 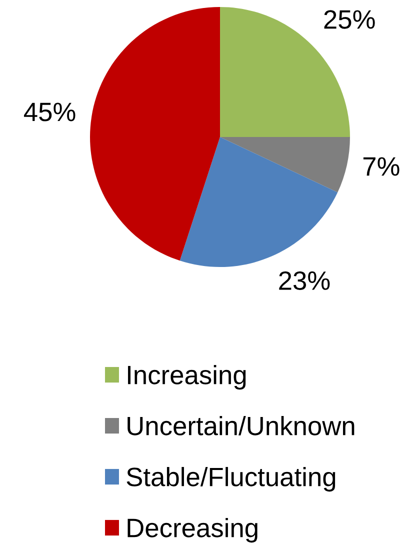 I want to click on legend-label: Increasing, so click(x=187, y=377).